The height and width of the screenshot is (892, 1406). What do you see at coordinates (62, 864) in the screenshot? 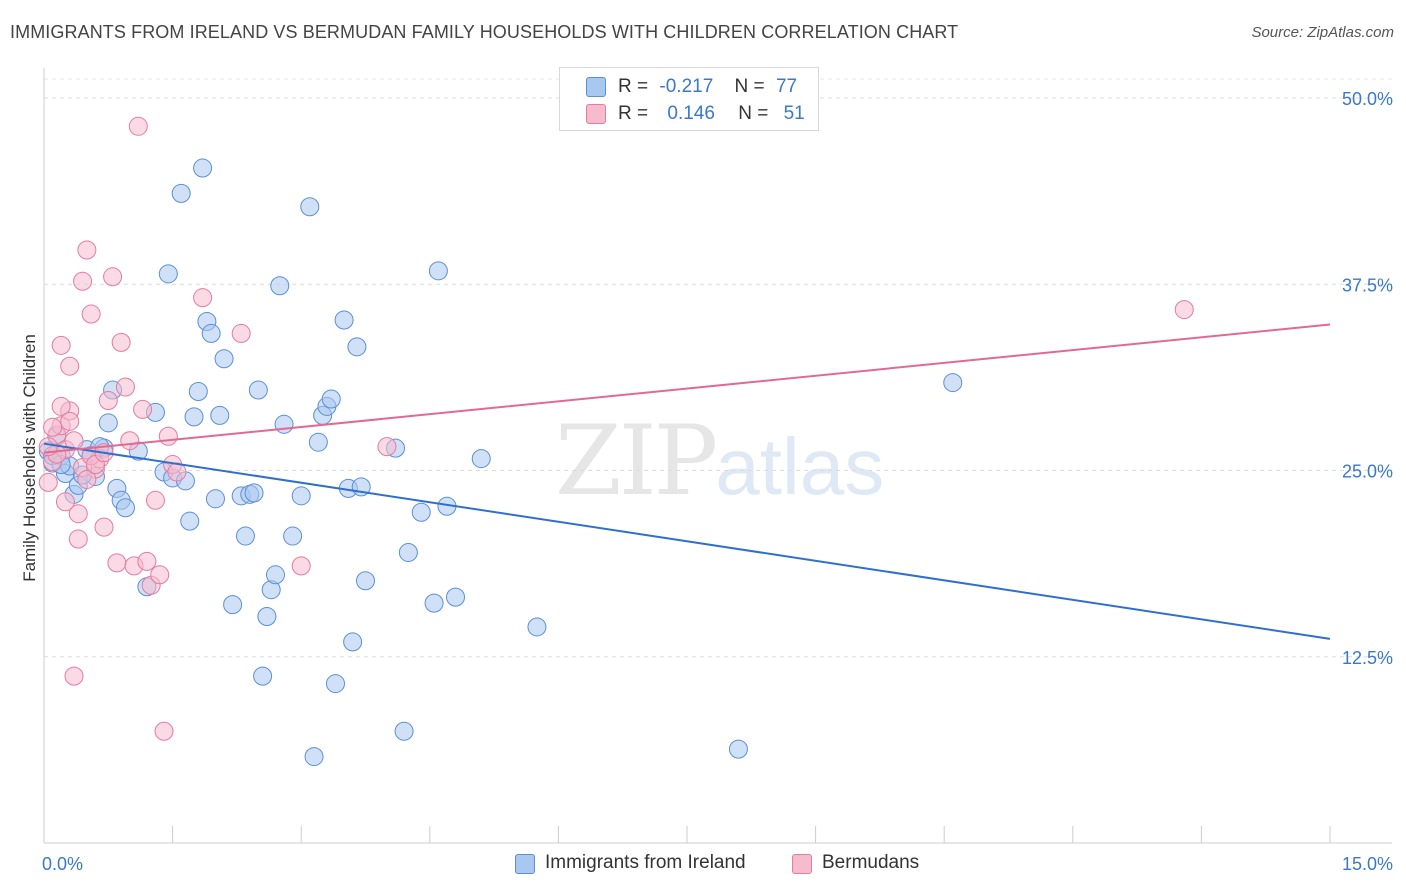
I see `x-tick-label: 0.0%` at bounding box center [62, 864].